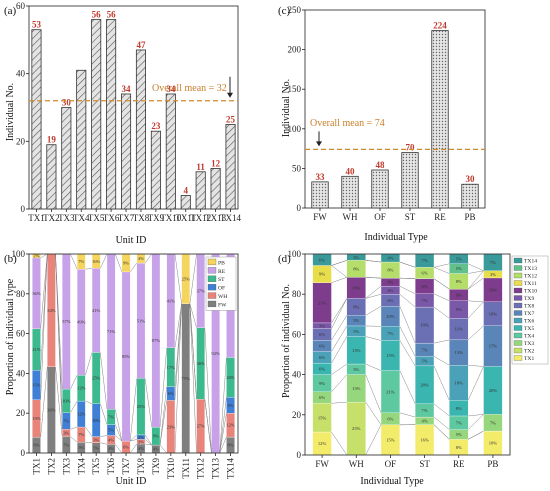 This screenshot has height=491, width=550. What do you see at coordinates (215, 353) in the screenshot?
I see `segment-label: 92%` at bounding box center [215, 353].